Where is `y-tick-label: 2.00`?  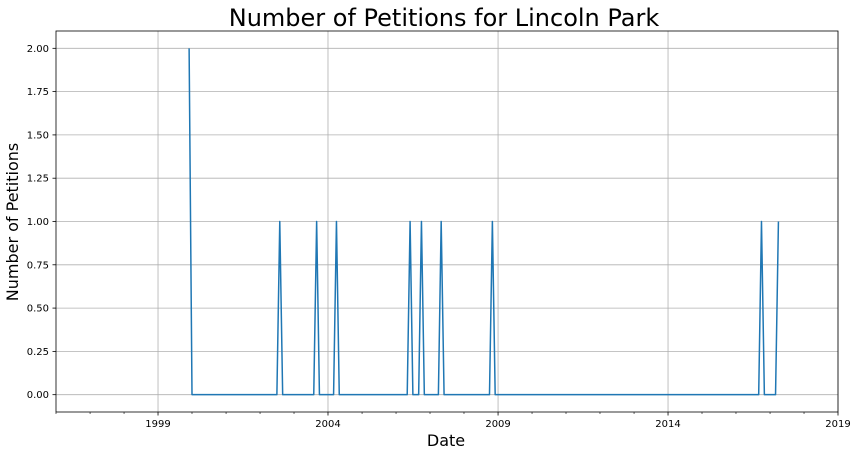 y-tick-label: 2.00 is located at coordinates (38, 49).